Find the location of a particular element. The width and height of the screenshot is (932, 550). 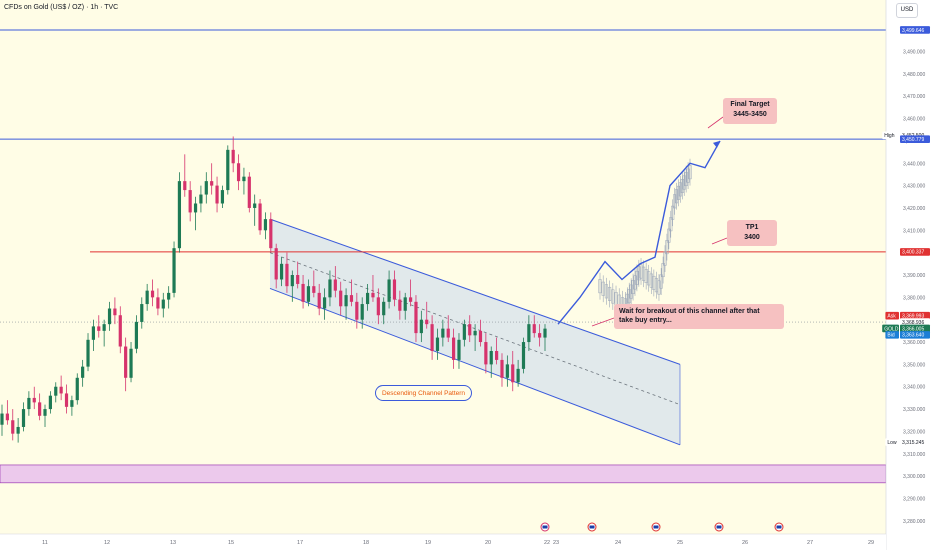

time-axis-ticks: 11 12 13 15 17 18 19 20 22 23 24 25 26 27 29 is located at coordinates (458, 543).